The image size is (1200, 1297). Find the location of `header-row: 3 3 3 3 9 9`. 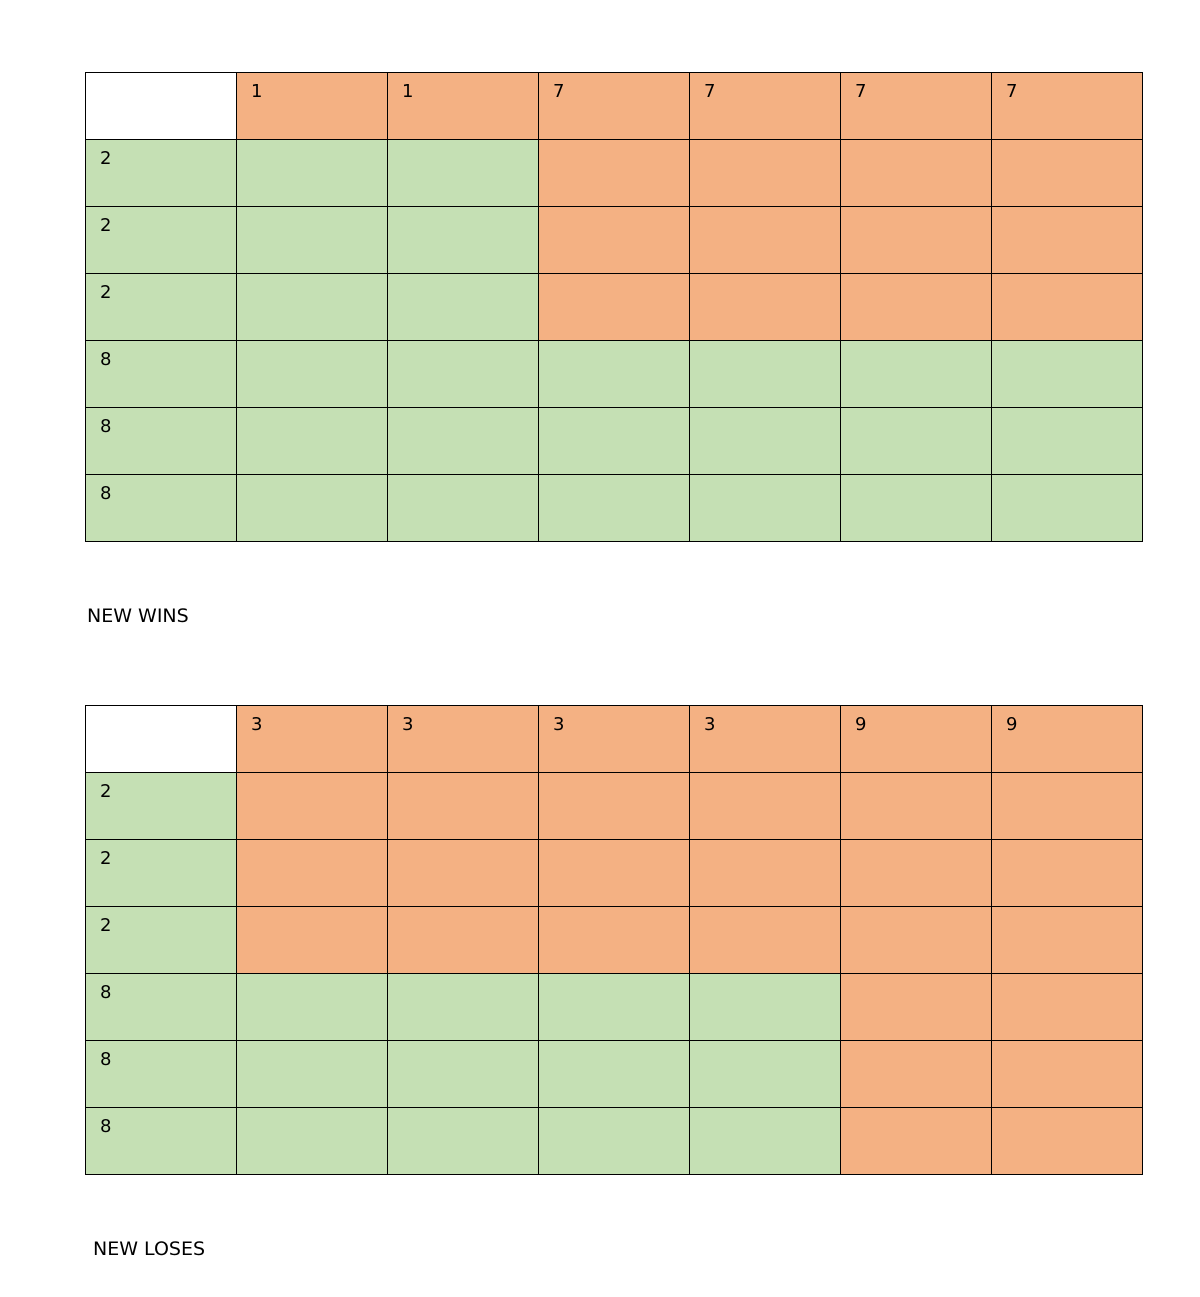

header-row: 3 3 3 3 9 9 is located at coordinates (614, 739).